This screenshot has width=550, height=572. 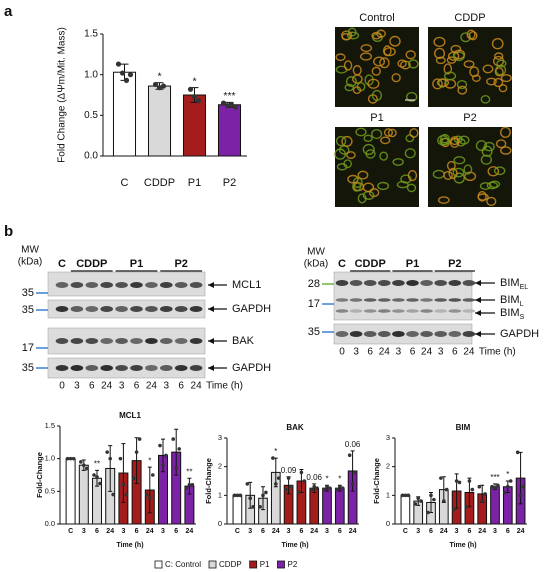 What do you see at coordinates (524, 287) in the screenshot?
I see `protein-subscript: EL` at bounding box center [524, 287].